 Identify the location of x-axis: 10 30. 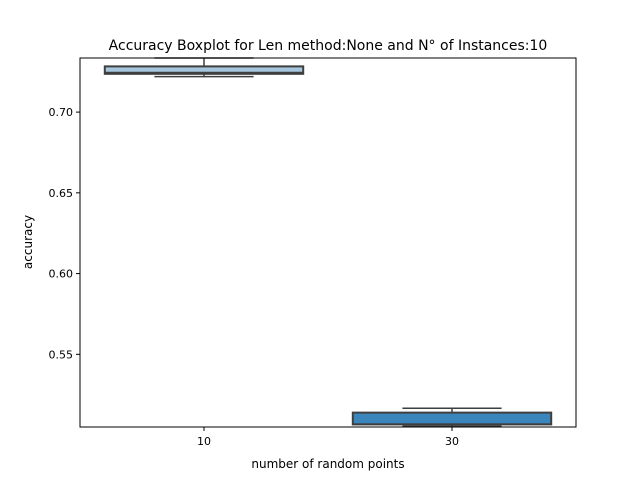
(328, 437).